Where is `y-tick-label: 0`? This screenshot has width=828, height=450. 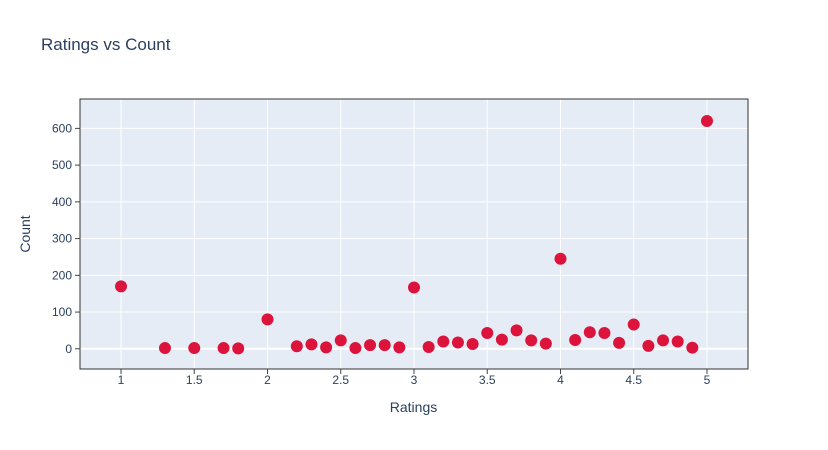
y-tick-label: 0 is located at coordinates (68, 349).